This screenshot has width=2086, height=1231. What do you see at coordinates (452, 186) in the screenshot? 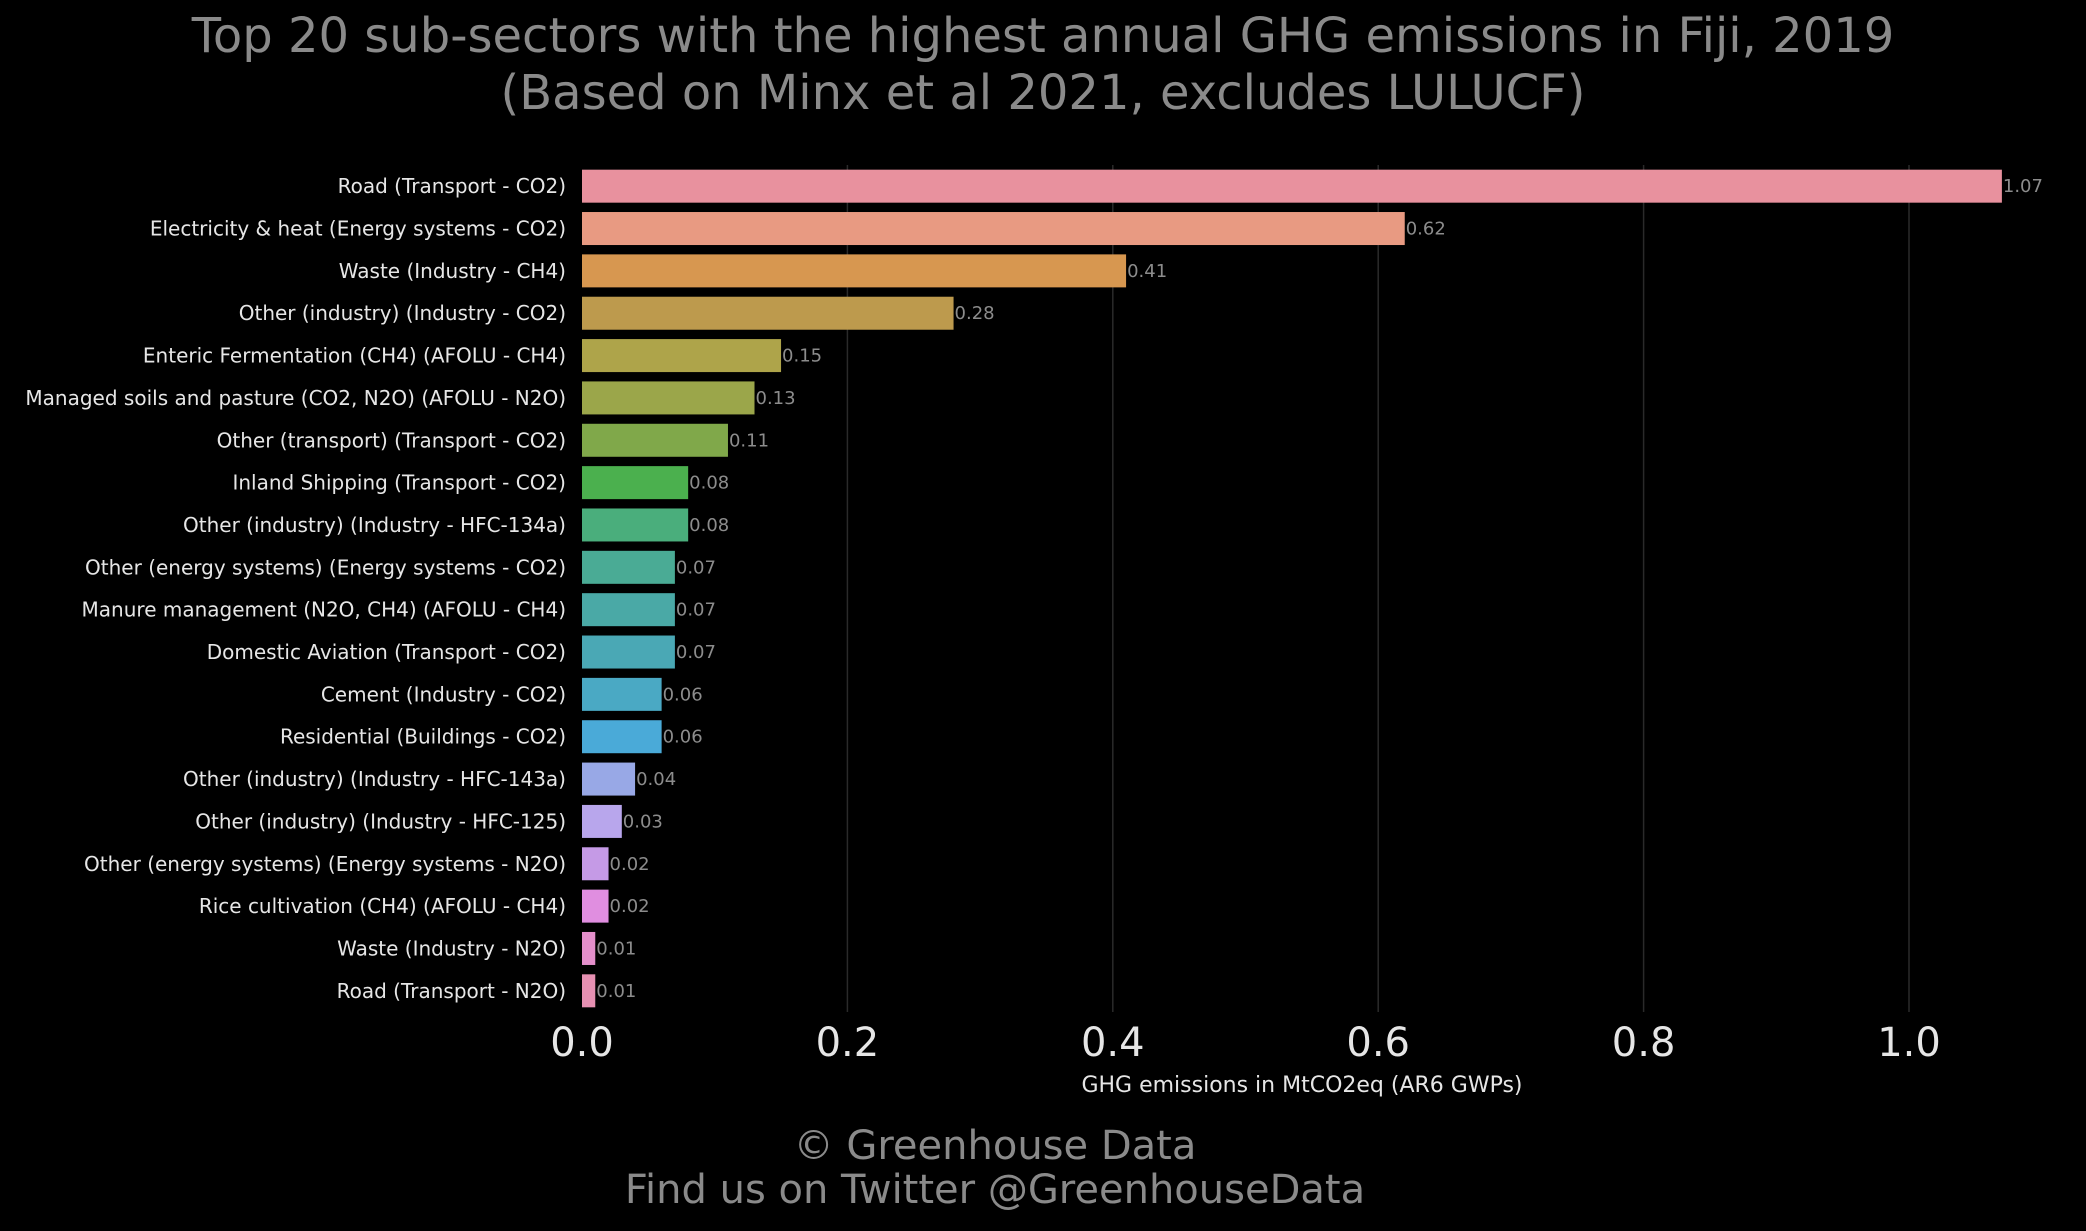
I see `category-label: Road (Transport - CO2)` at bounding box center [452, 186].